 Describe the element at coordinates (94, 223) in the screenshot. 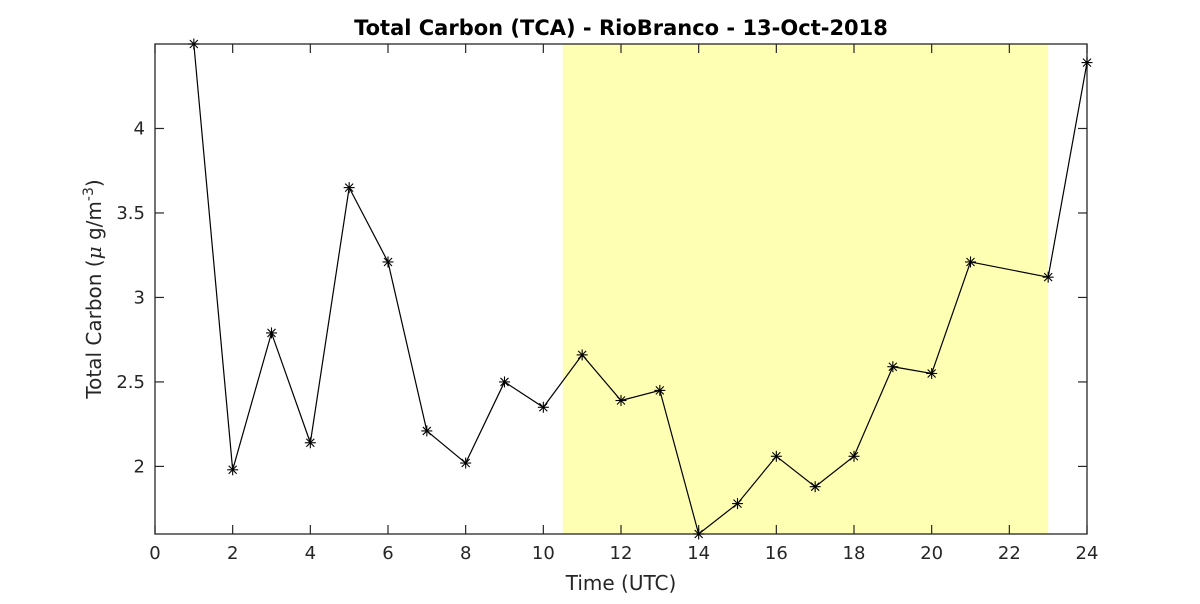

I see `y-label-unit: g/m` at that location.